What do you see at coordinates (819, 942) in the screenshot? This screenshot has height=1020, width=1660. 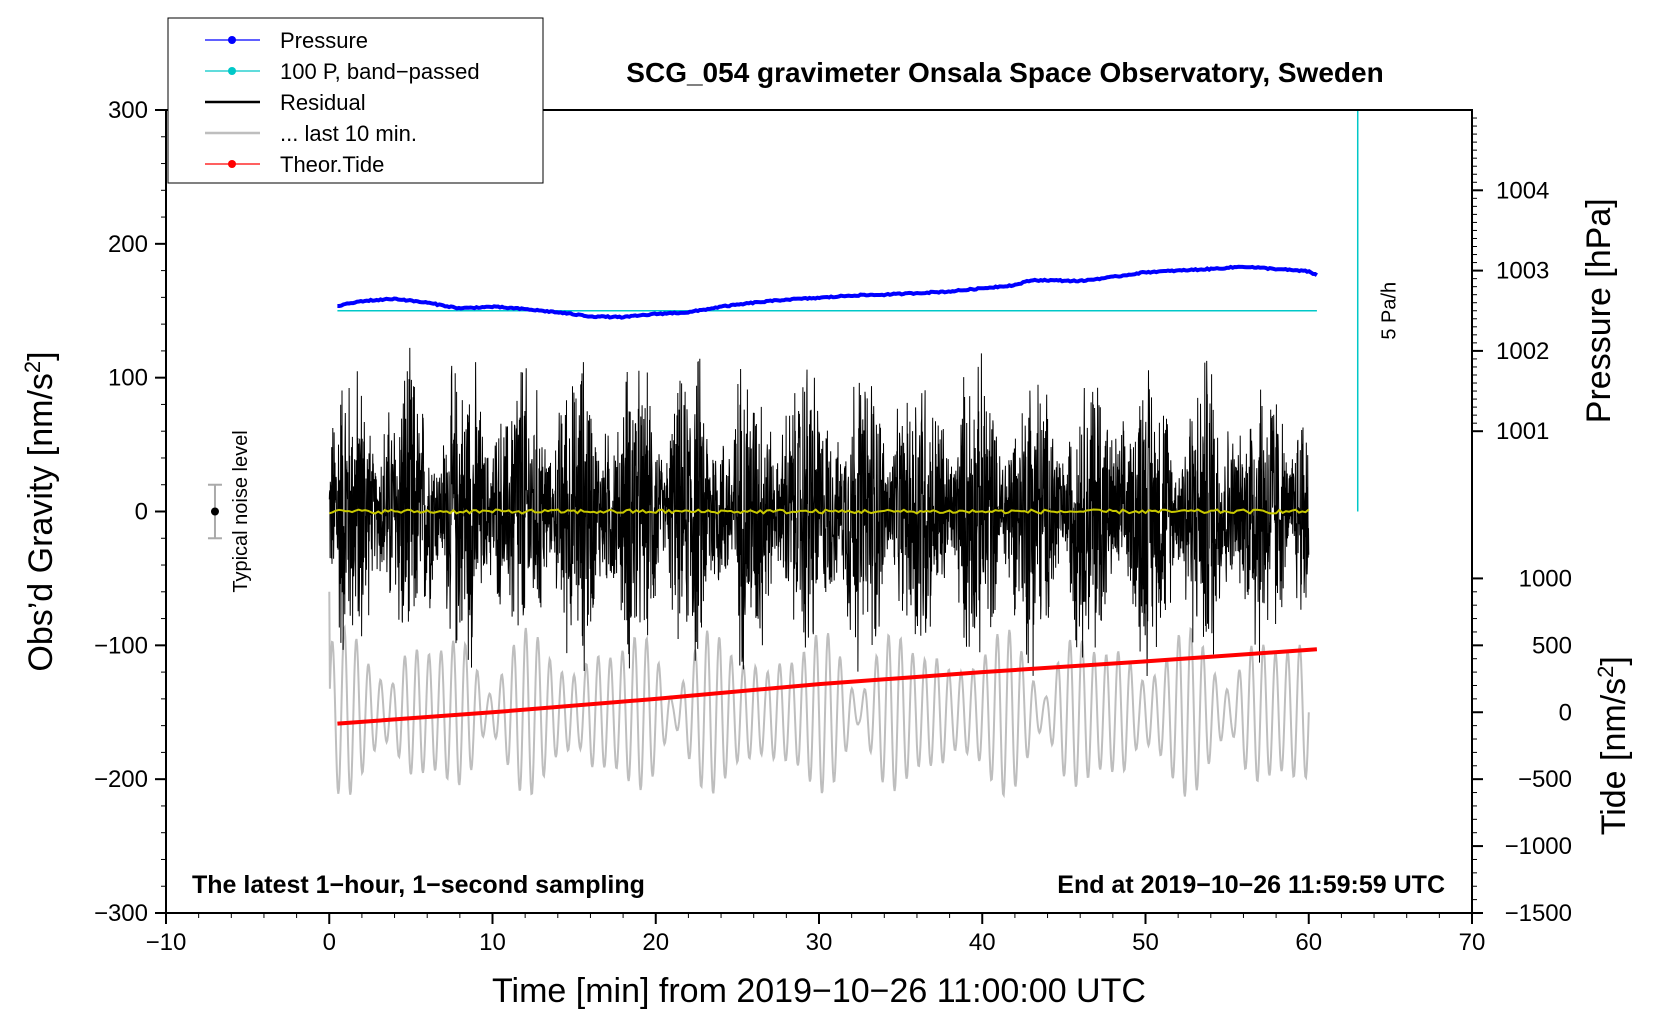 I see `x-tick-label: 30` at bounding box center [819, 942].